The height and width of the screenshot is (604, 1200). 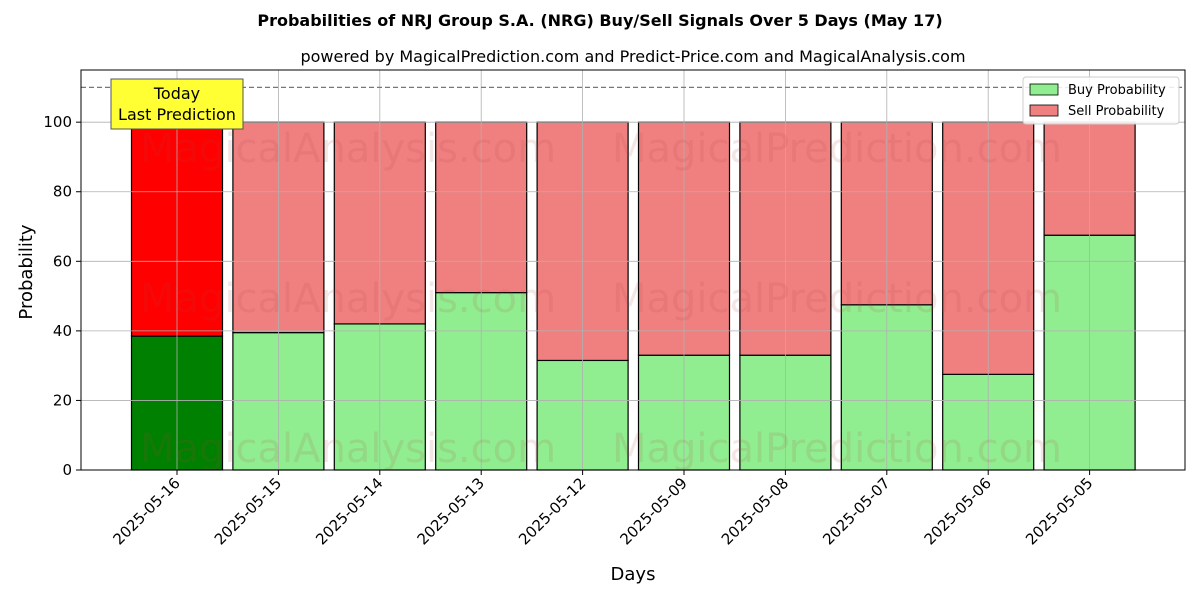 What do you see at coordinates (177, 104) in the screenshot?
I see `annotation-box` at bounding box center [177, 104].